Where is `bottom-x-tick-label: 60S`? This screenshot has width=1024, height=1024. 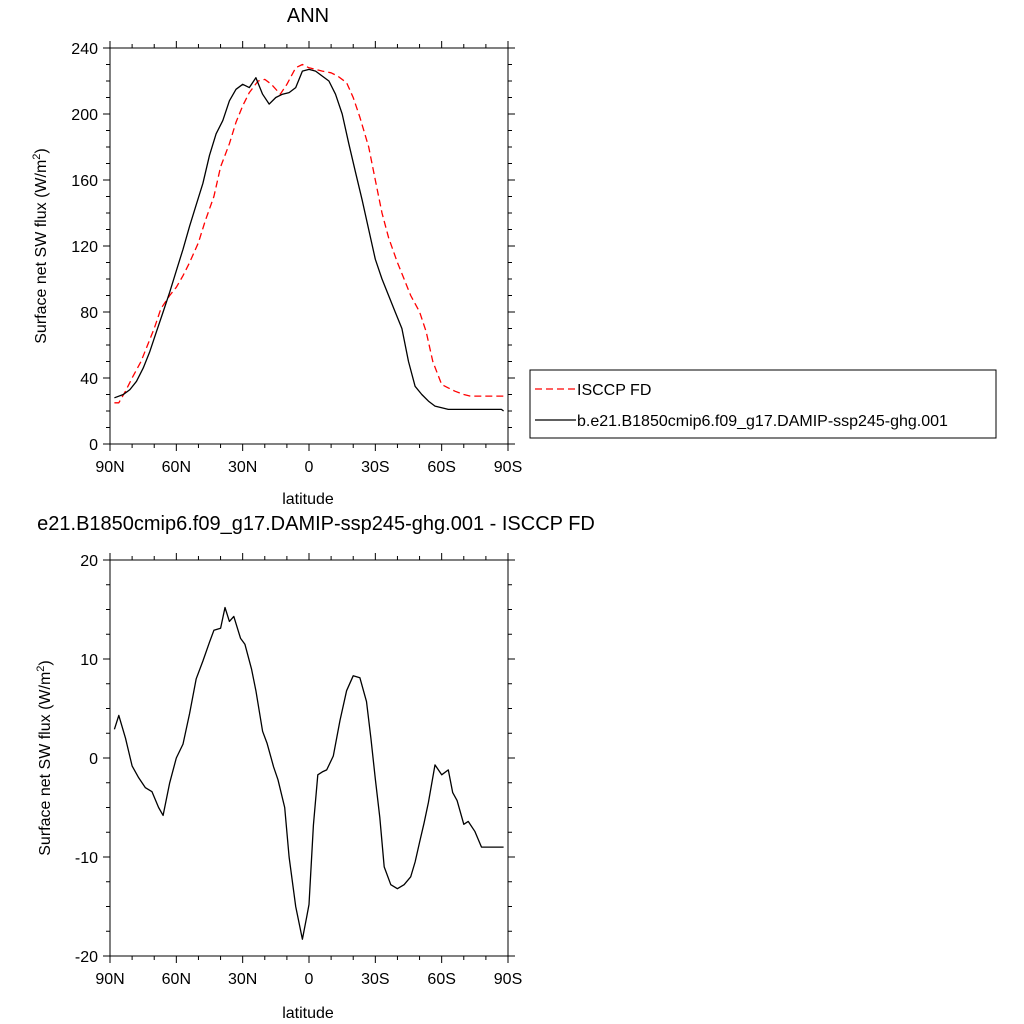 bottom-x-tick-label: 60S is located at coordinates (441, 979).